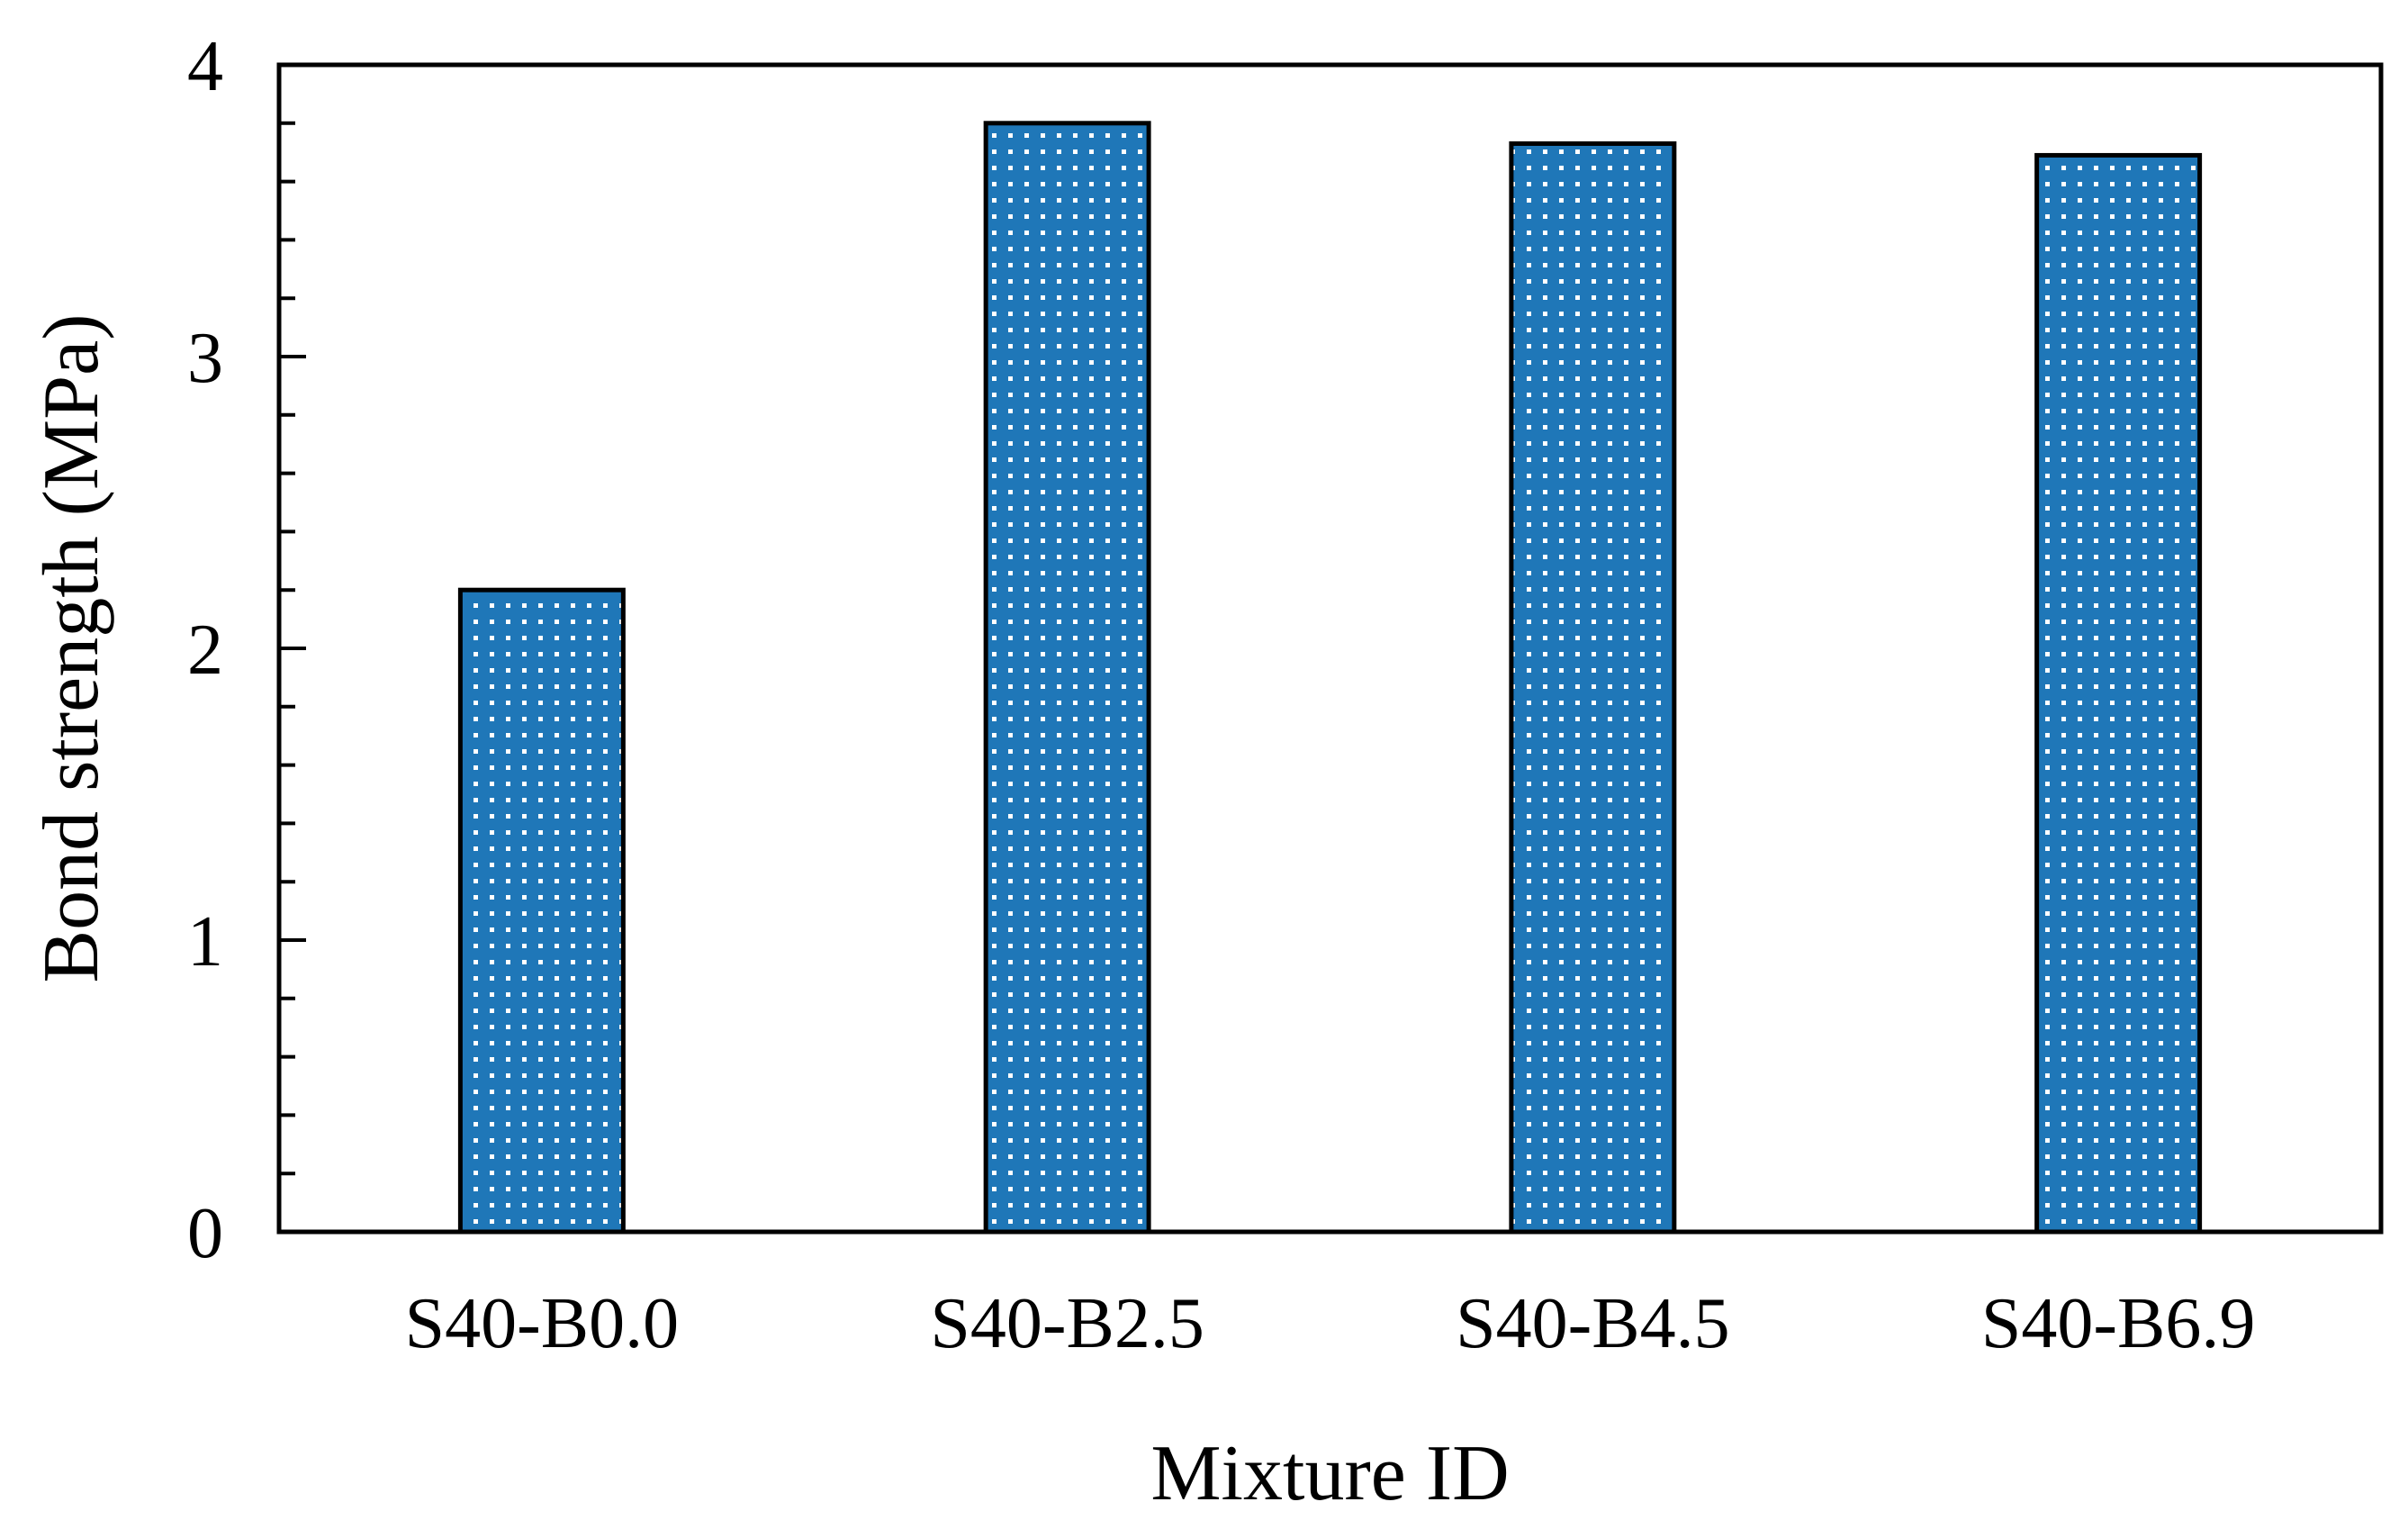 The width and height of the screenshot is (2408, 1520). Describe the element at coordinates (1330, 1473) in the screenshot. I see `x-axis-title: Mixture ID` at that location.